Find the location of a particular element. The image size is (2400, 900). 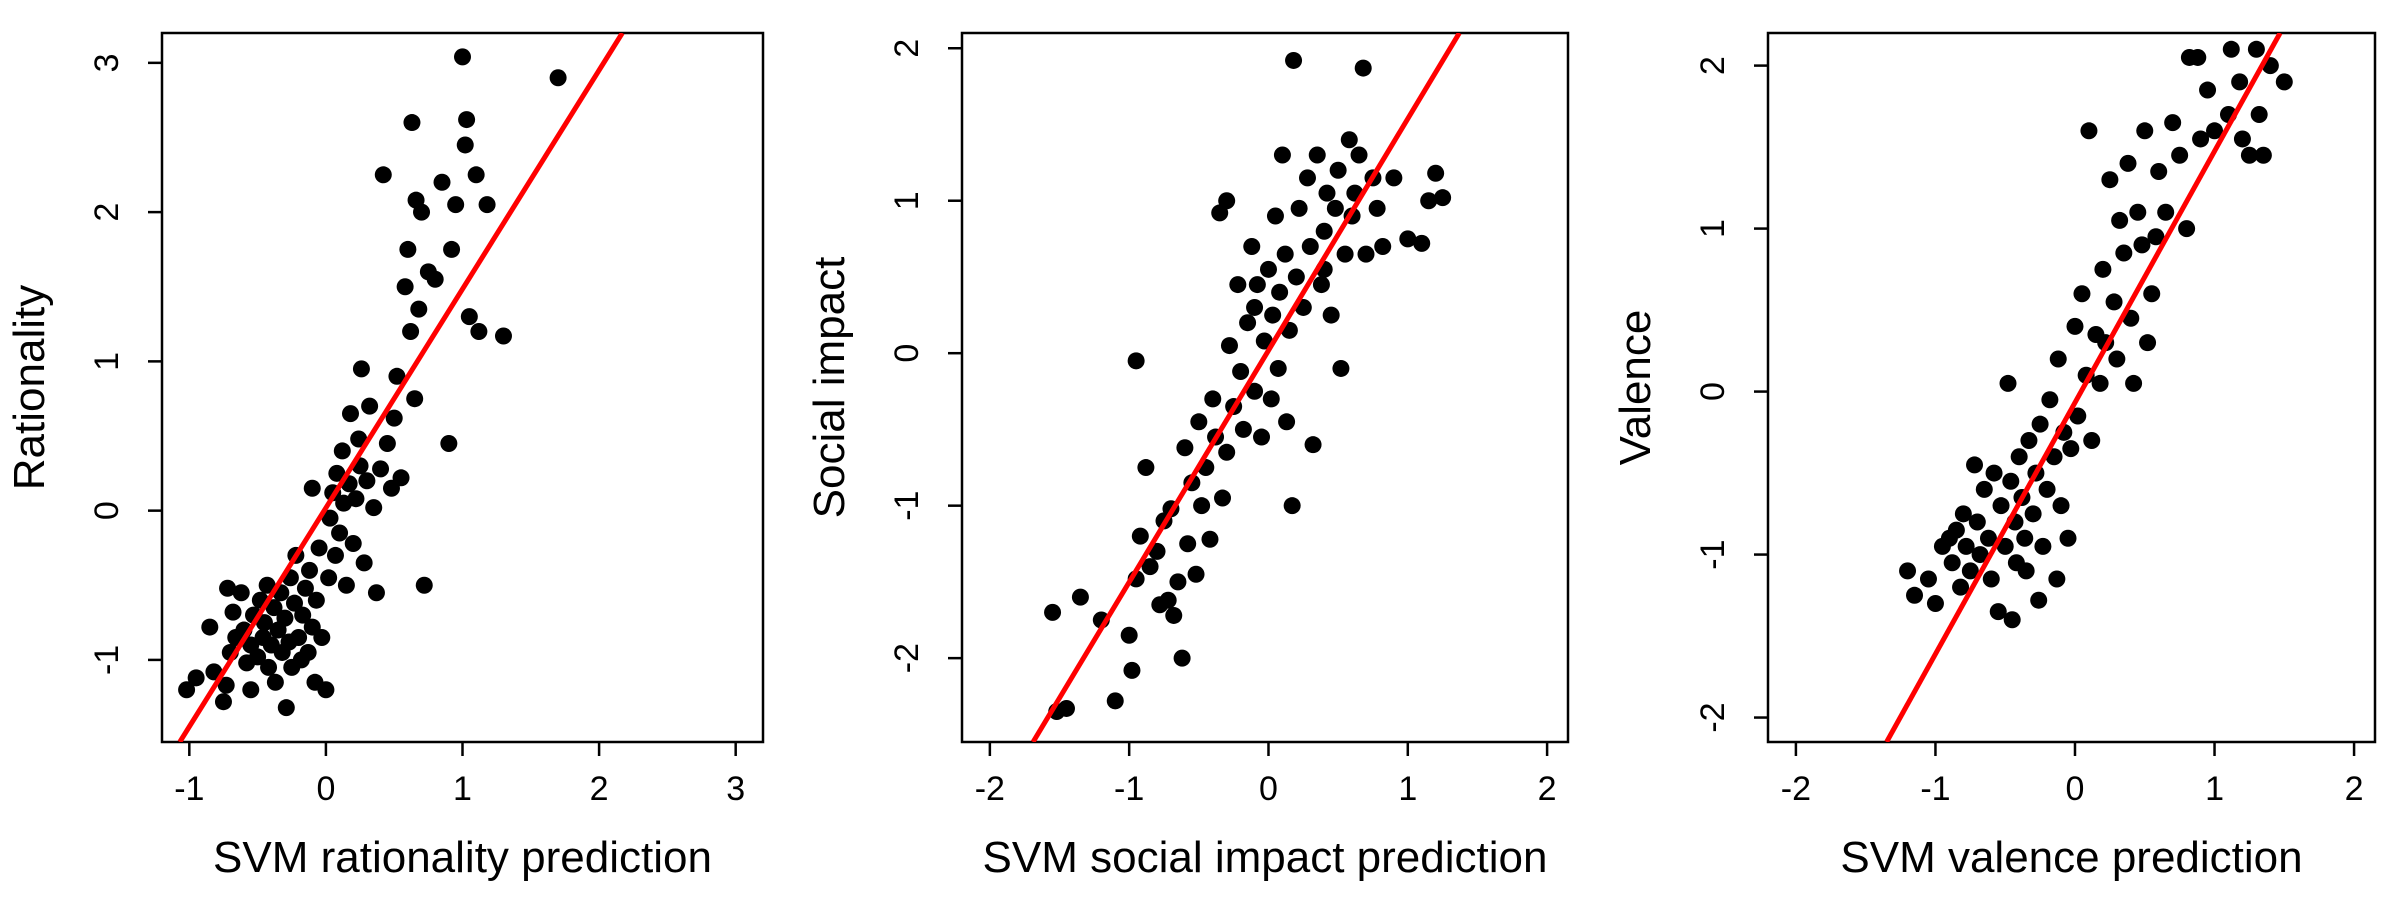

y-tick-label: 0 is located at coordinates (107, 510).